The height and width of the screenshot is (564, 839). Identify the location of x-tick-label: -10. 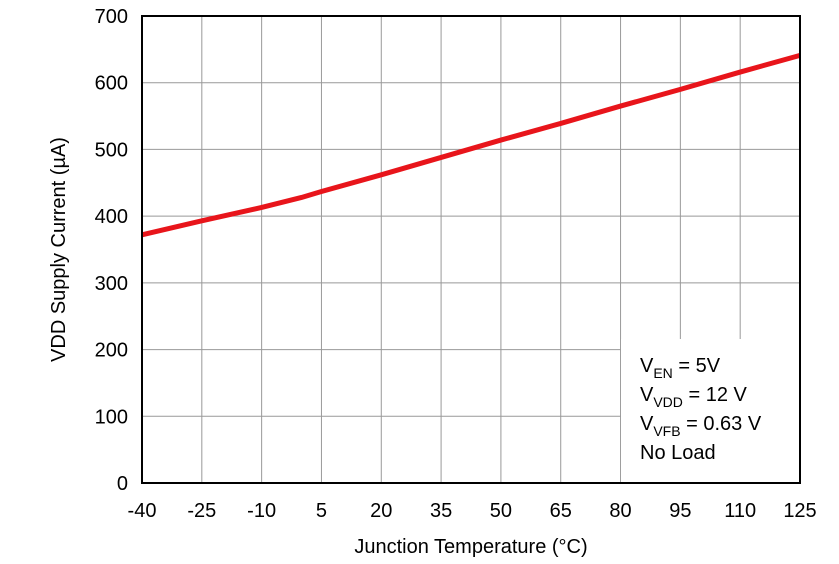
(261, 511).